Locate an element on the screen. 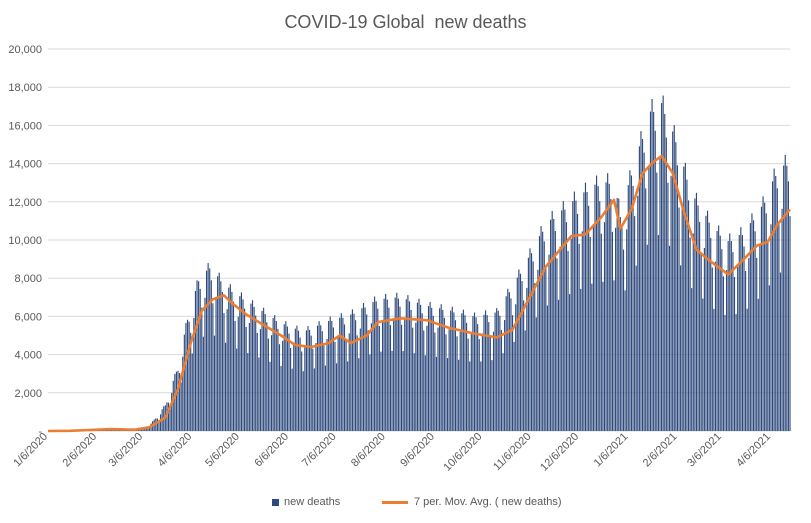 This screenshot has height=523, width=811. legend-item-bars: new deaths is located at coordinates (306, 502).